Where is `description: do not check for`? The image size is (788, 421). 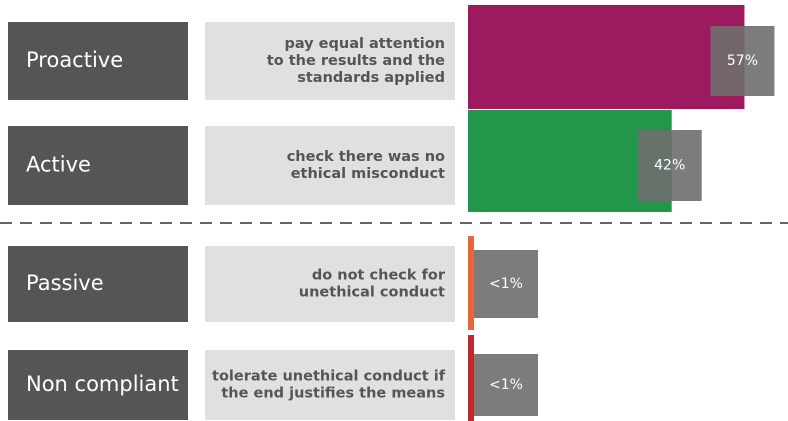
description: do not check for is located at coordinates (379, 276).